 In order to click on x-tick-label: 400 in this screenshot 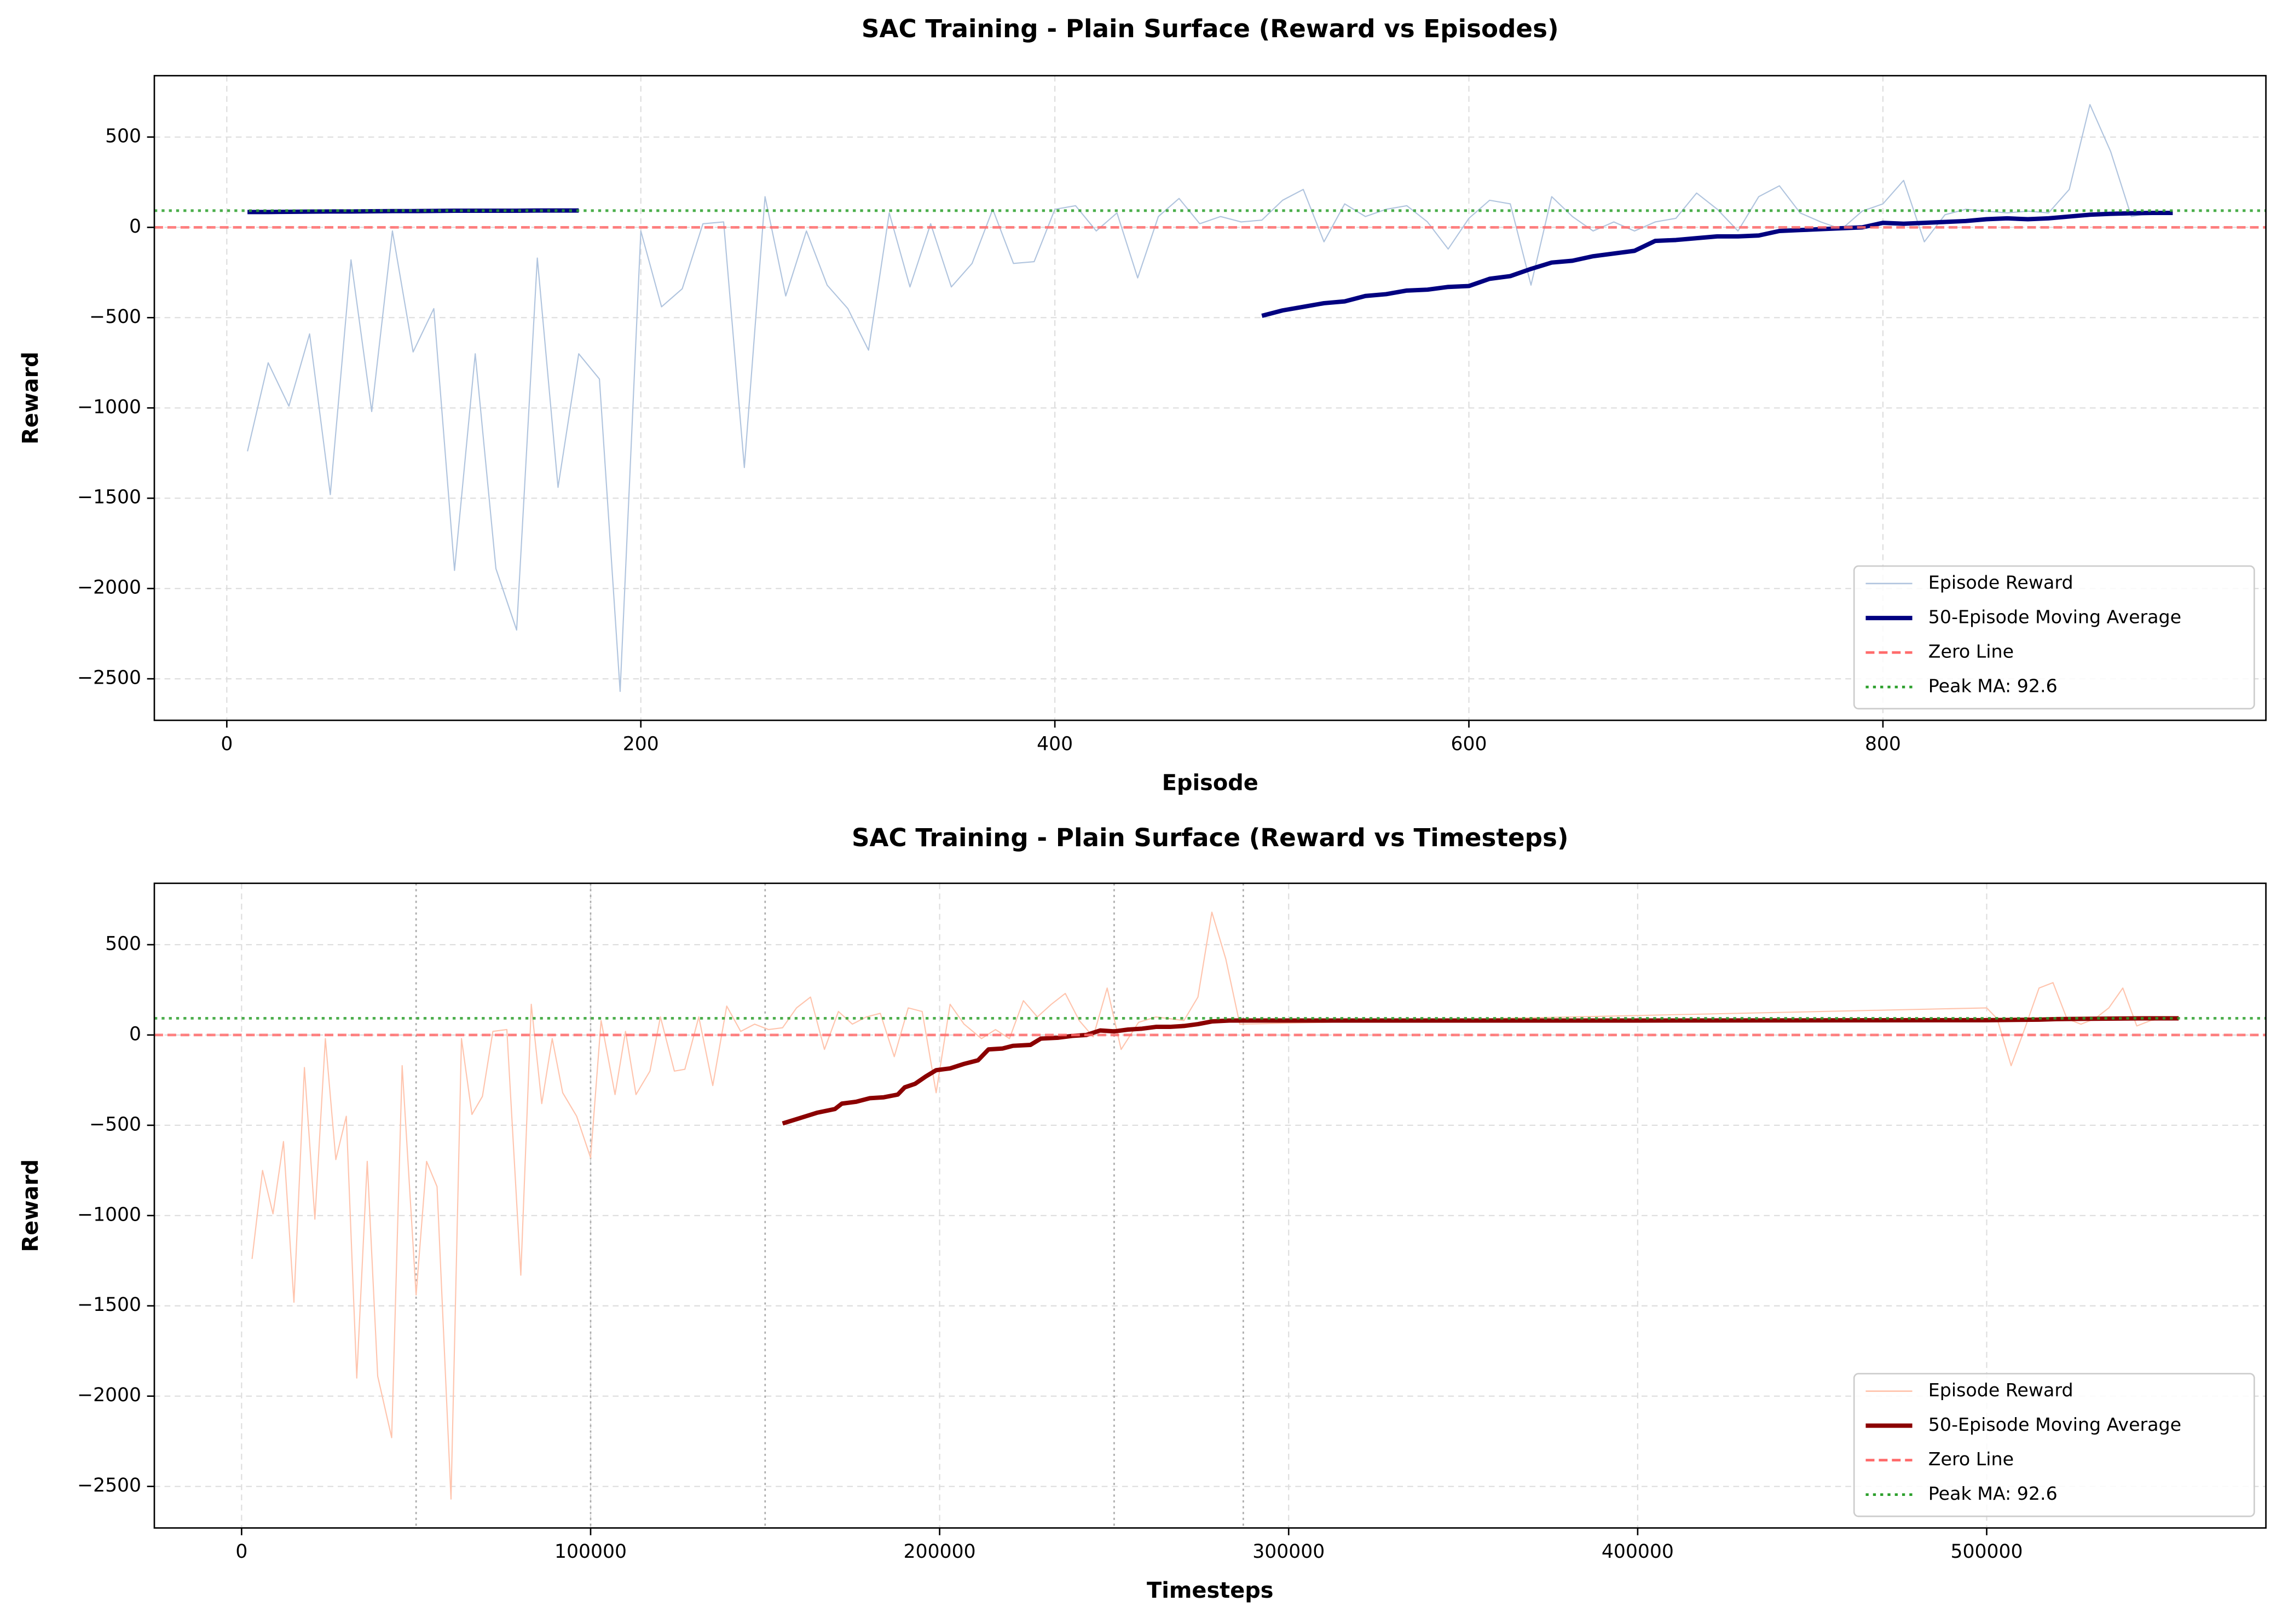, I will do `click(1055, 744)`.